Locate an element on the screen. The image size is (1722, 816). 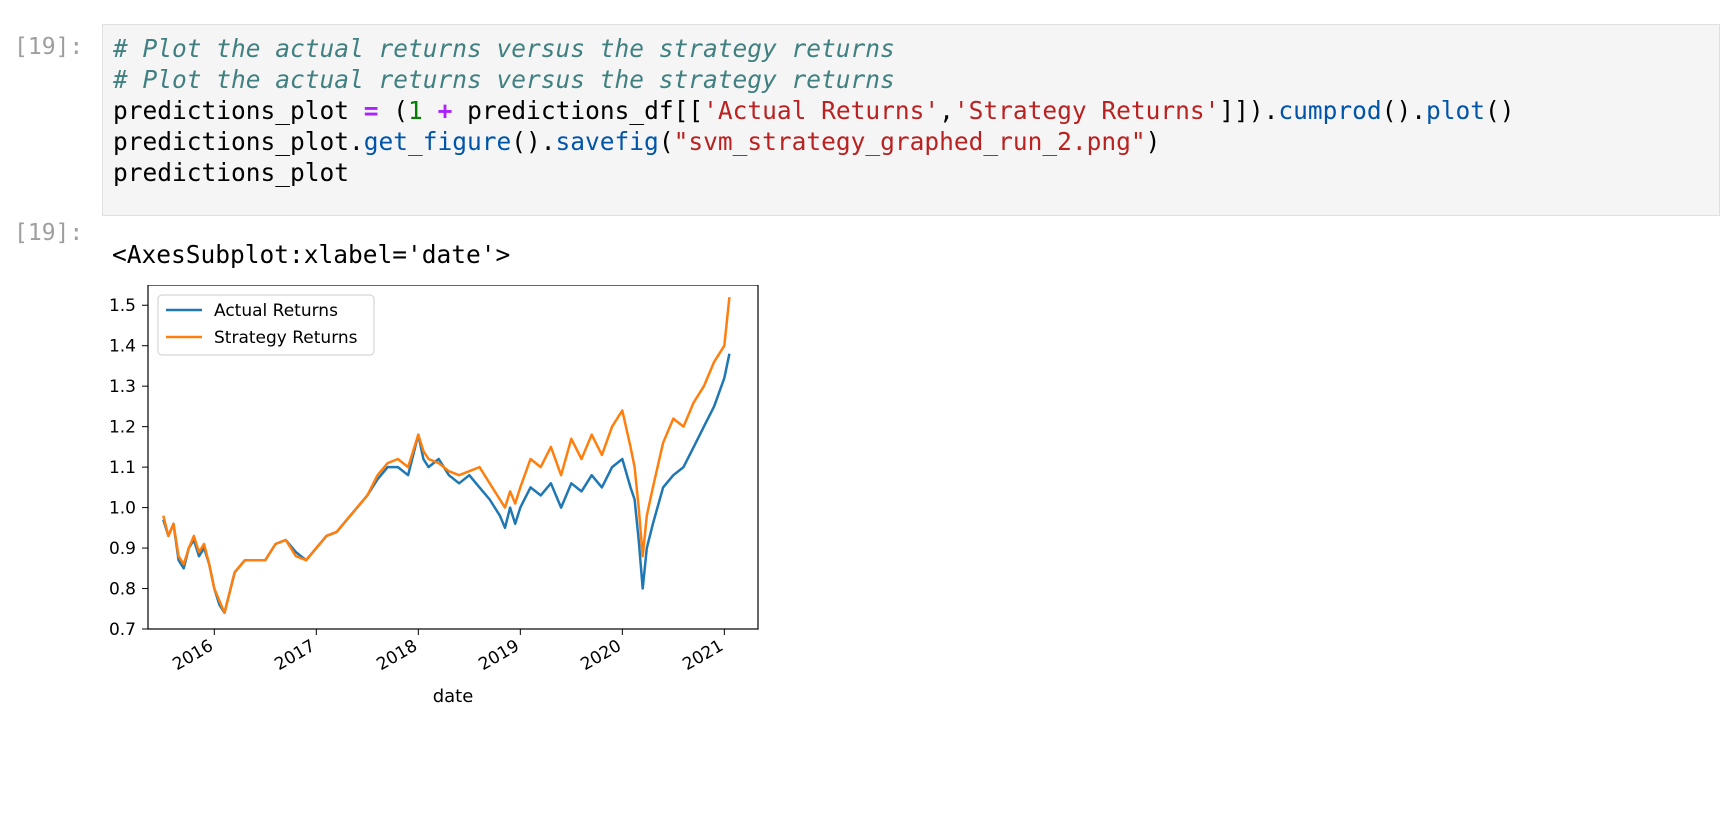
y-tick-label: 1.1 is located at coordinates (122, 468).